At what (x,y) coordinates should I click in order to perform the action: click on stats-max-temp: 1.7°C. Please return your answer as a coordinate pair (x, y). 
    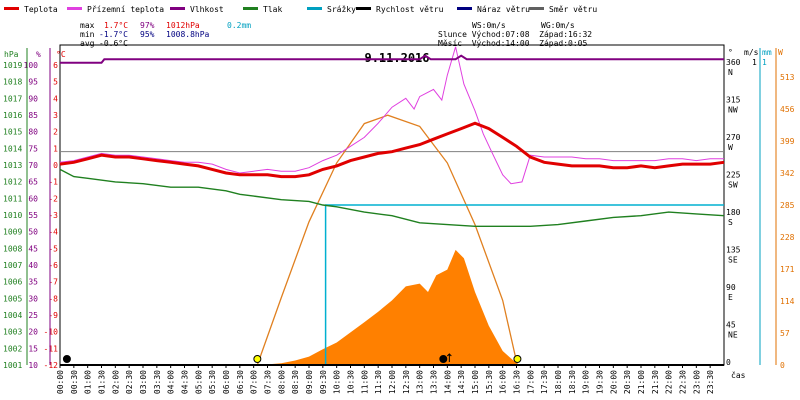
    Looking at the image, I should click on (116, 25).